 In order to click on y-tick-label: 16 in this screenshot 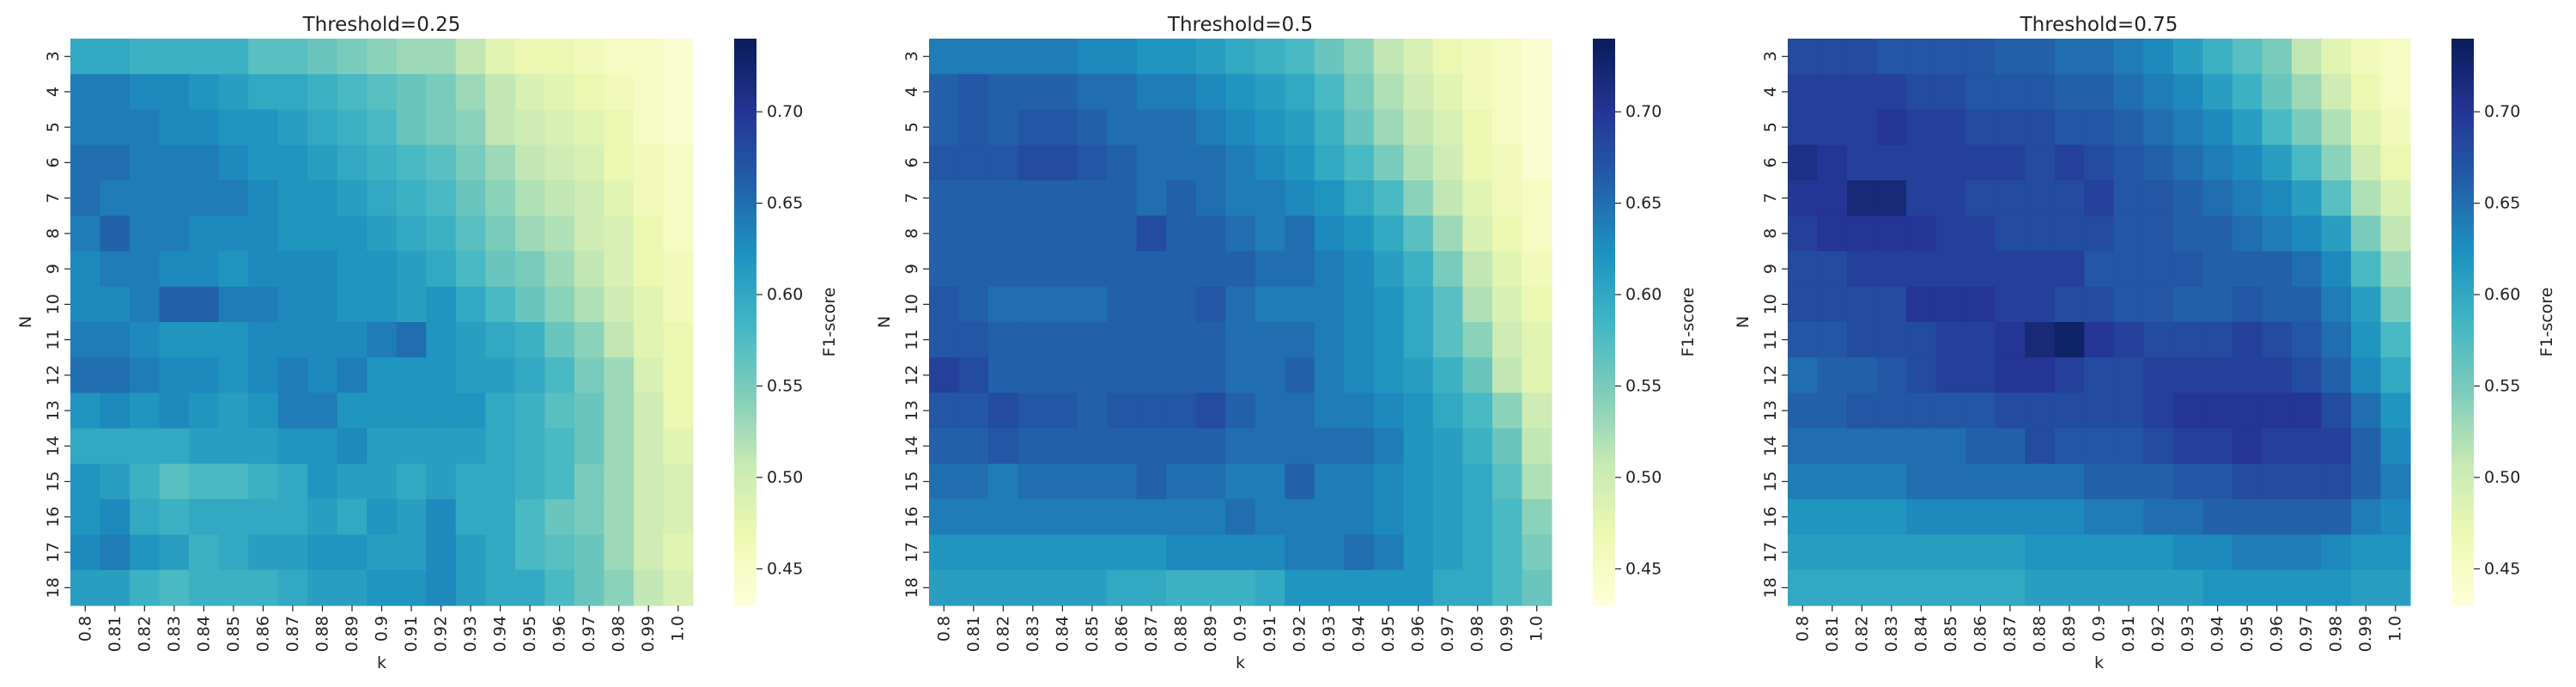, I will do `click(911, 517)`.